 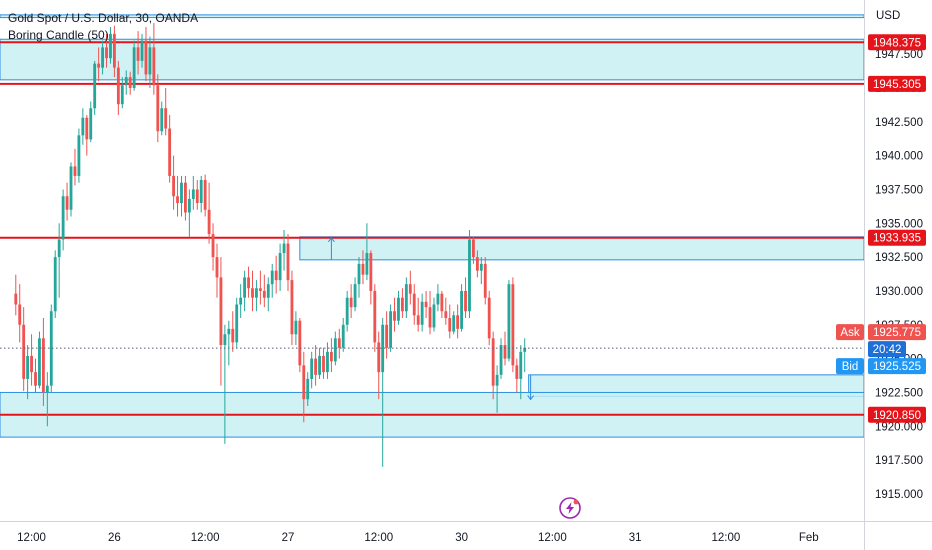 I want to click on bar-countdown-box, so click(x=887, y=349).